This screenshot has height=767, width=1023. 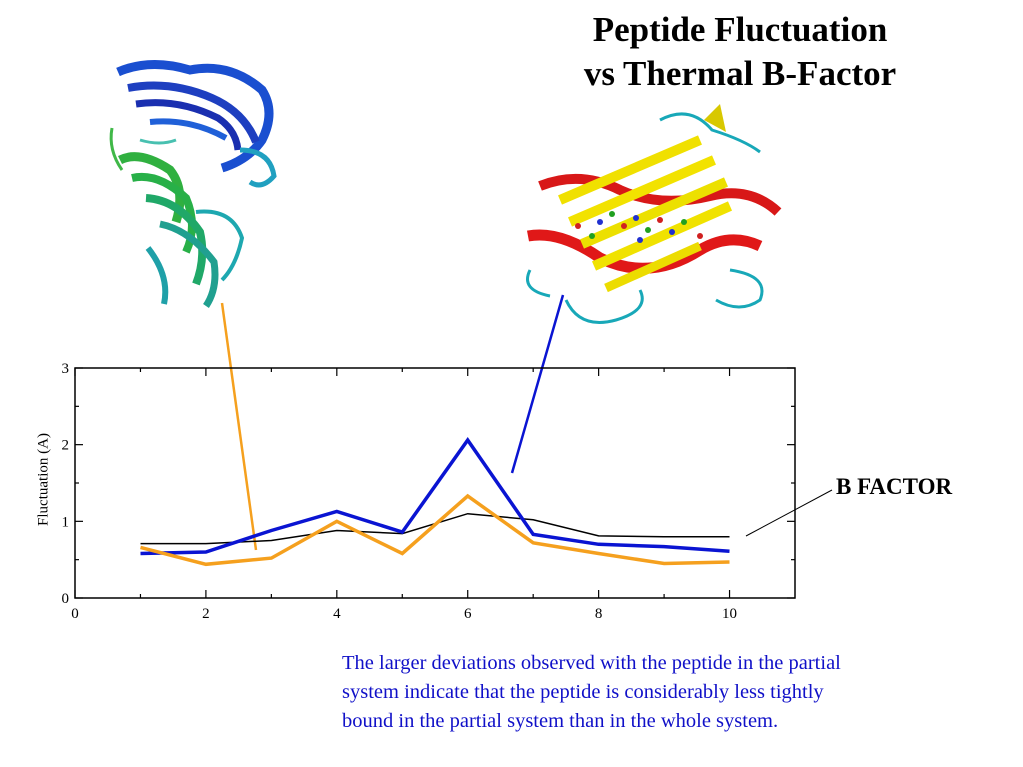 What do you see at coordinates (740, 29) in the screenshot?
I see `title-line-1: Peptide Fluctuation` at bounding box center [740, 29].